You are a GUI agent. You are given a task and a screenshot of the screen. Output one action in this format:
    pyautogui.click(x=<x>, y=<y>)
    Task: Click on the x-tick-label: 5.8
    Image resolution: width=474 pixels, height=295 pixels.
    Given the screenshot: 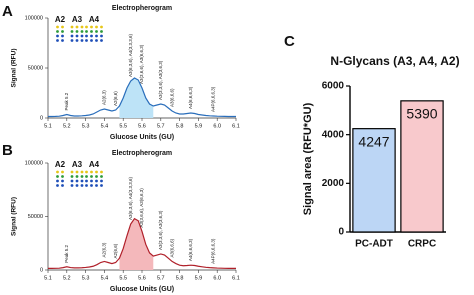 What is the action you would take?
    pyautogui.click(x=180, y=278)
    